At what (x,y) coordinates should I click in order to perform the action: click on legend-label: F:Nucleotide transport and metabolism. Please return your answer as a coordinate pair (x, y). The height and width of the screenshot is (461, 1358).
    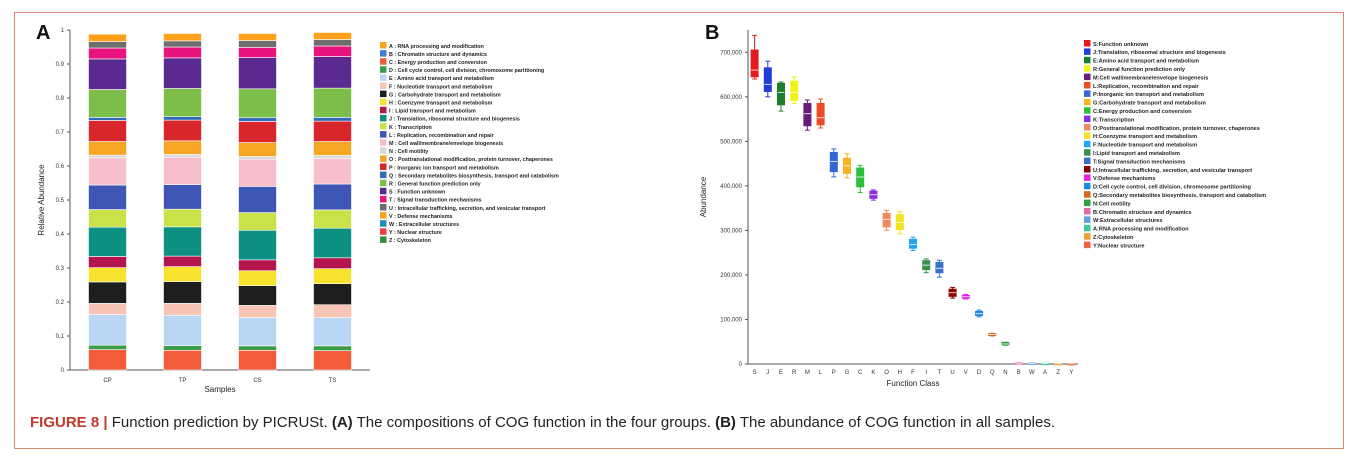
    Looking at the image, I should click on (1145, 146).